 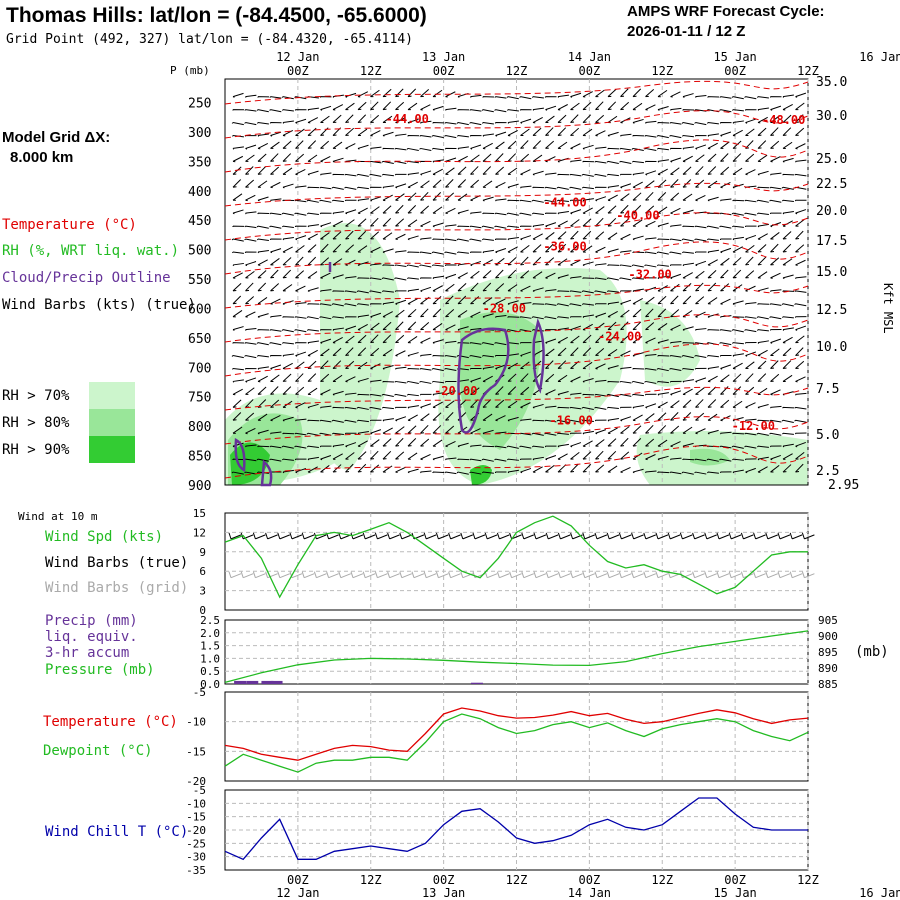 What do you see at coordinates (808, 536) in the screenshot?
I see `surface-wind-barb` at bounding box center [808, 536].